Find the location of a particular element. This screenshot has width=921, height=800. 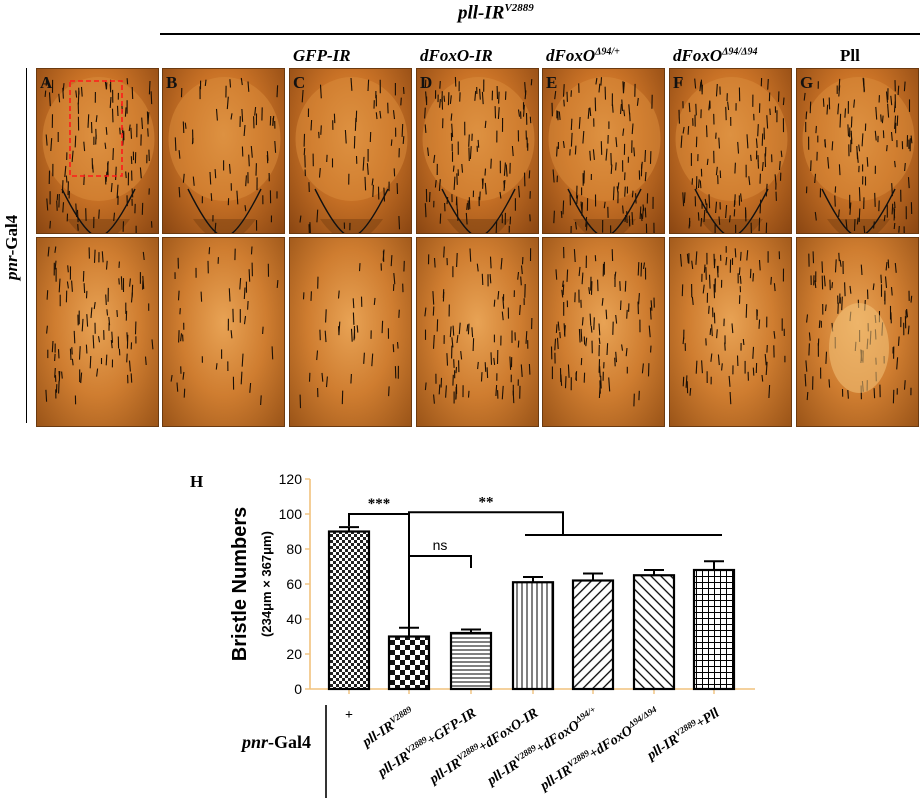

x-tick-label-5: pll-IRV2889+dFoxOΔ94/Δ94 is located at coordinates (599, 749).